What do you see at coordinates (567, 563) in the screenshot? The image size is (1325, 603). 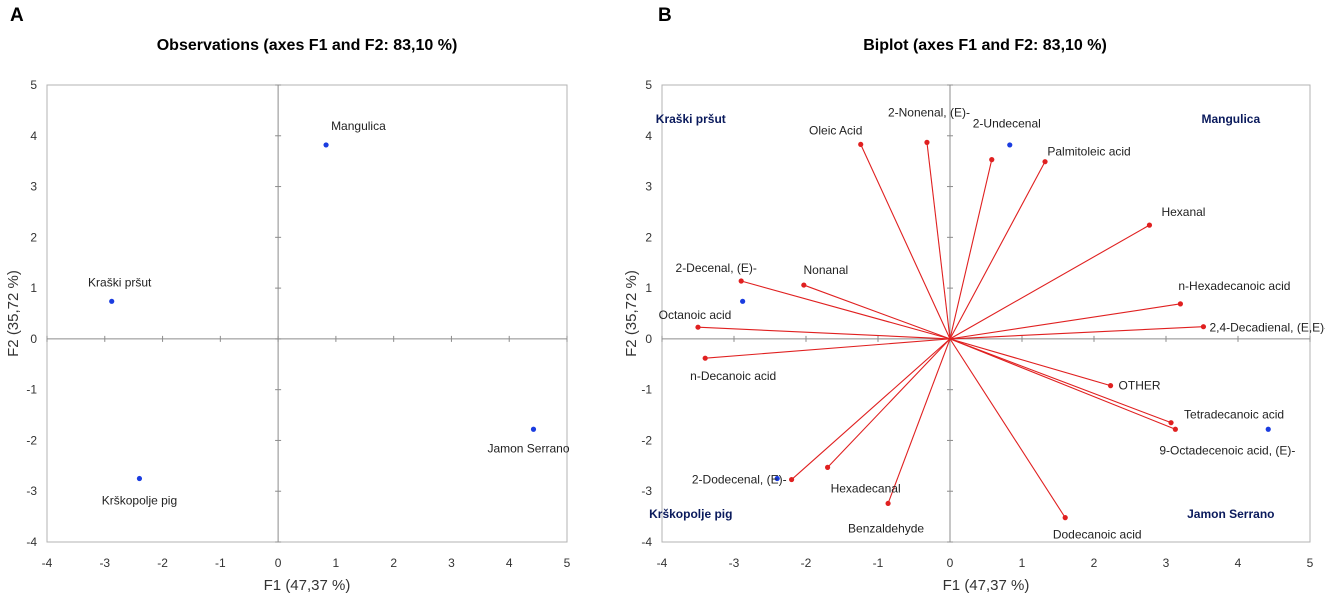 I see `obs-x-tick-label: 5` at bounding box center [567, 563].